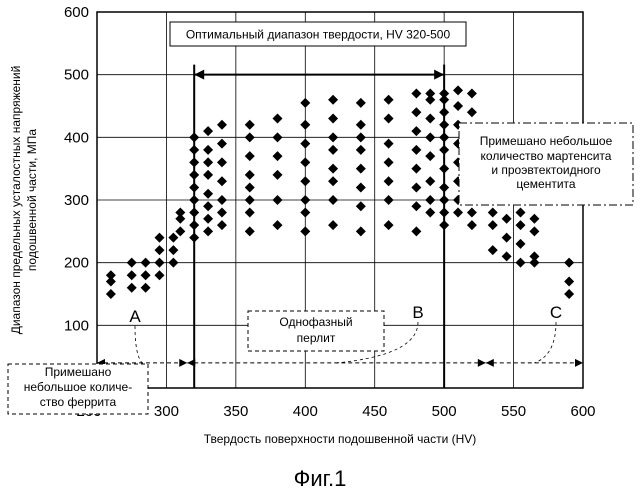  I want to click on ferrite-note-line3: ство феррита, so click(78, 402).